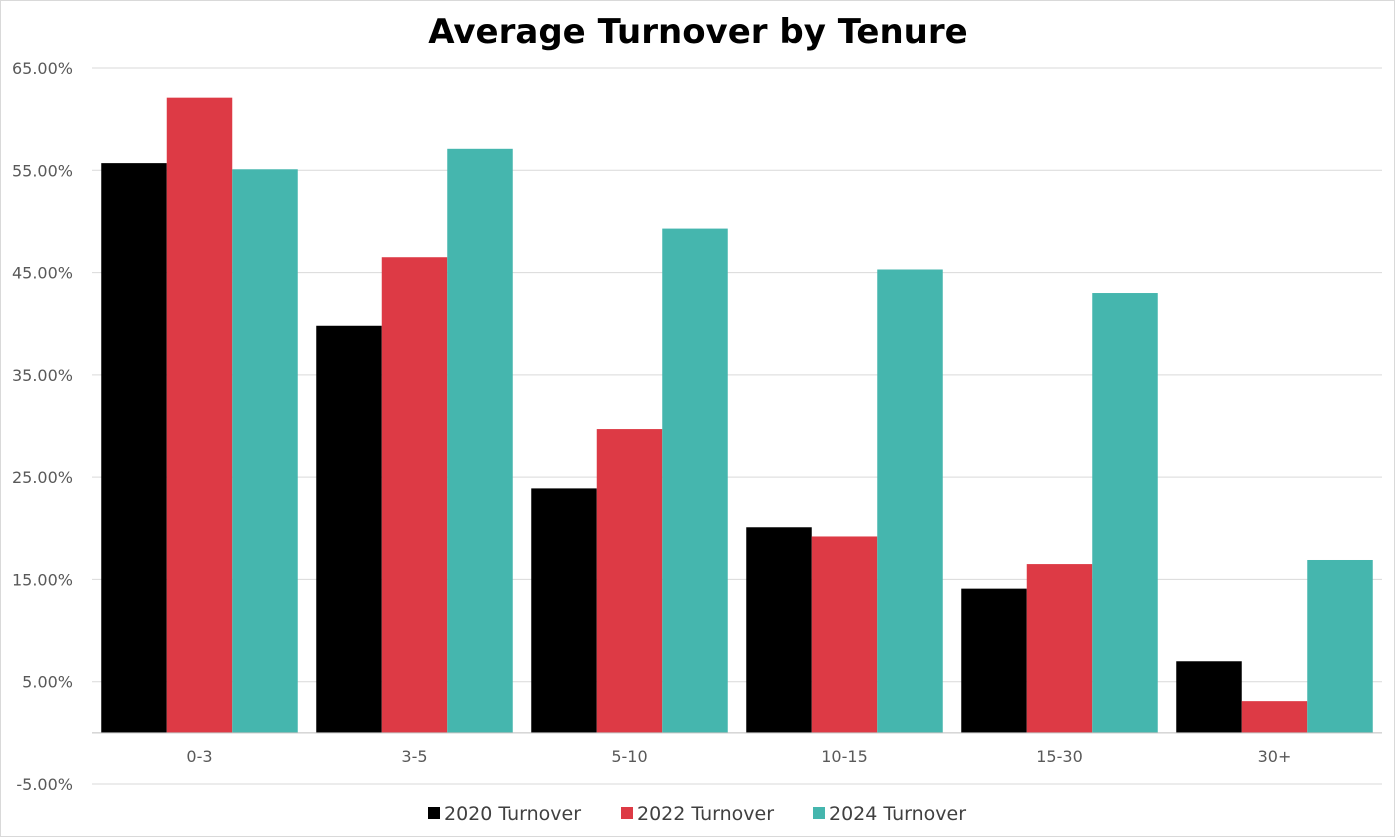 The width and height of the screenshot is (1395, 837). What do you see at coordinates (42, 375) in the screenshot?
I see `y-tick-label: 35.00%` at bounding box center [42, 375].